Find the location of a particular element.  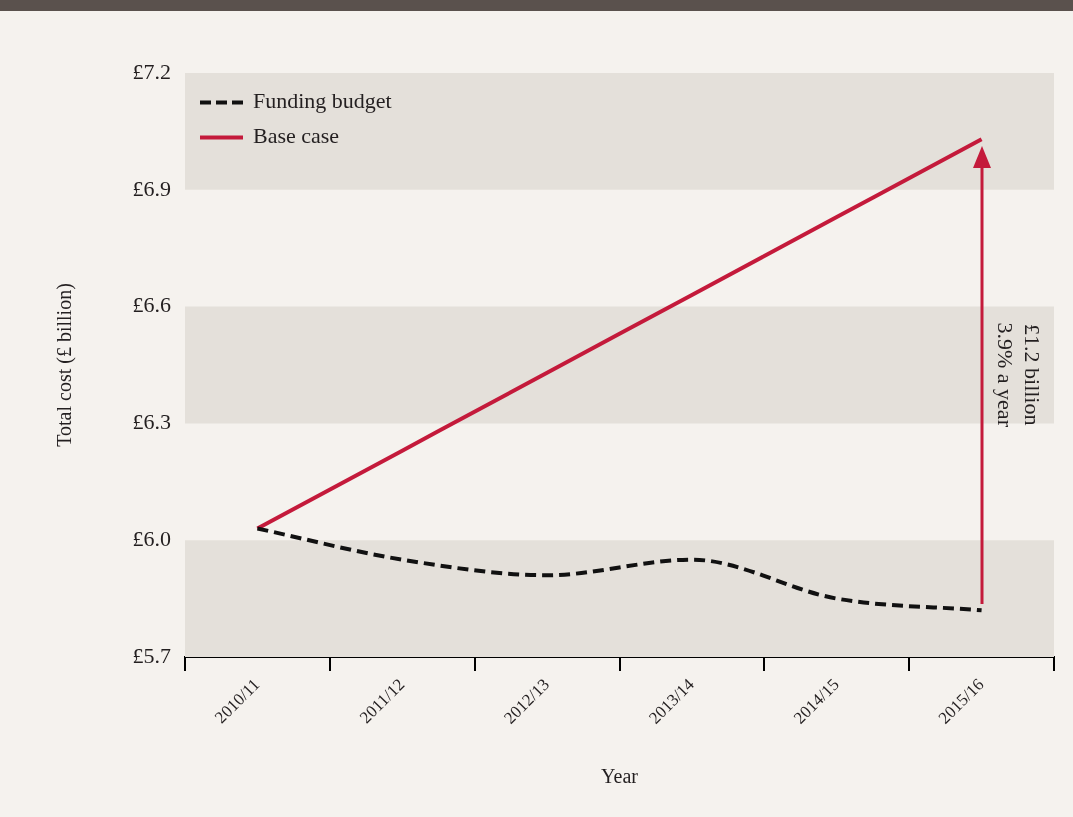

legend-label: Base case is located at coordinates (296, 136).